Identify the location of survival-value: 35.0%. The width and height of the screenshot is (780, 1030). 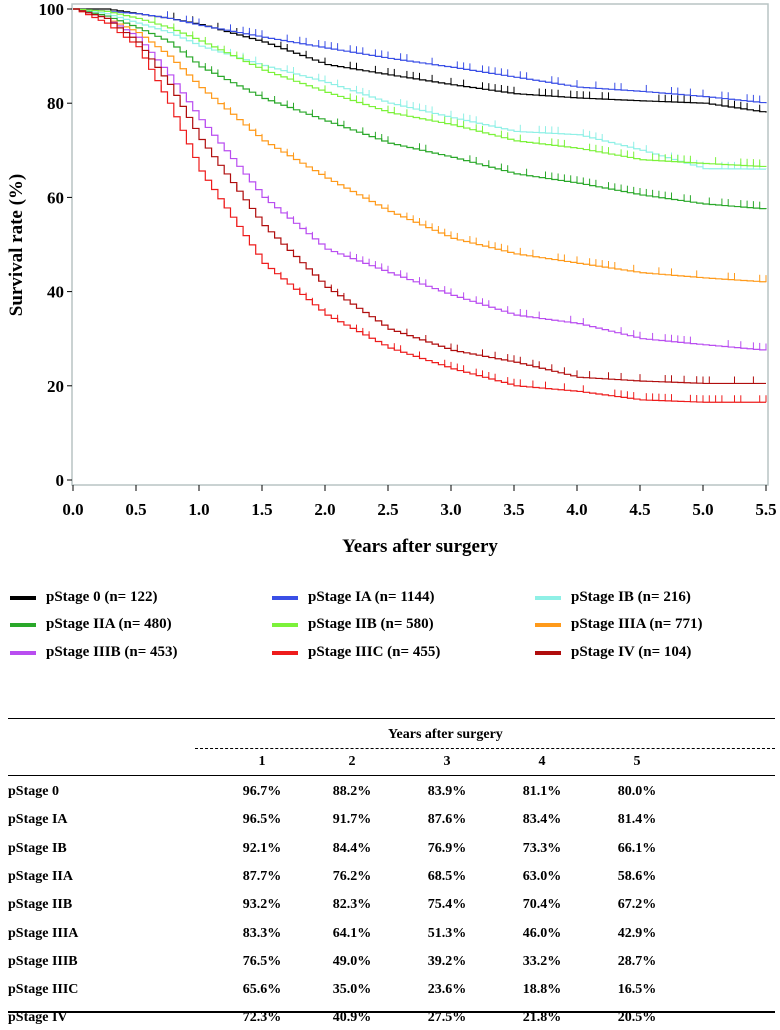
(352, 990).